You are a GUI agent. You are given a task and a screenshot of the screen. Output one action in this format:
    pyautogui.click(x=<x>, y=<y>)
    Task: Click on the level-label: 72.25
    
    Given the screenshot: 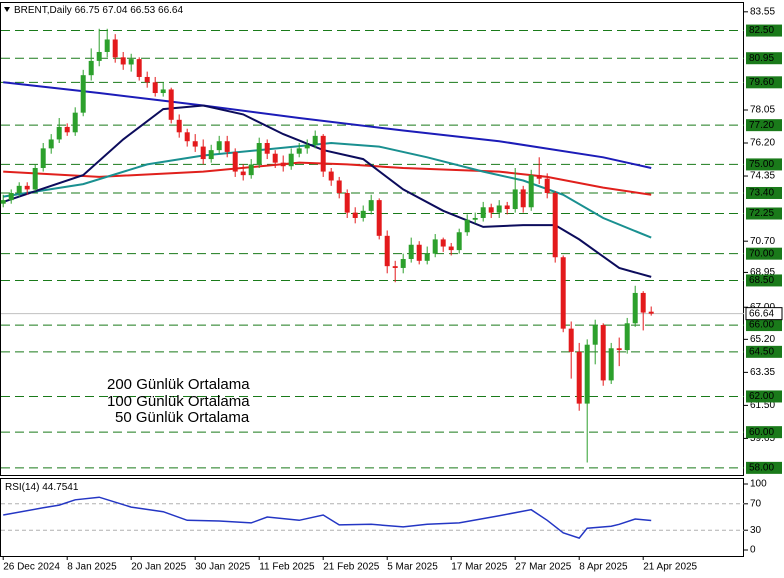 What is the action you would take?
    pyautogui.click(x=761, y=213)
    